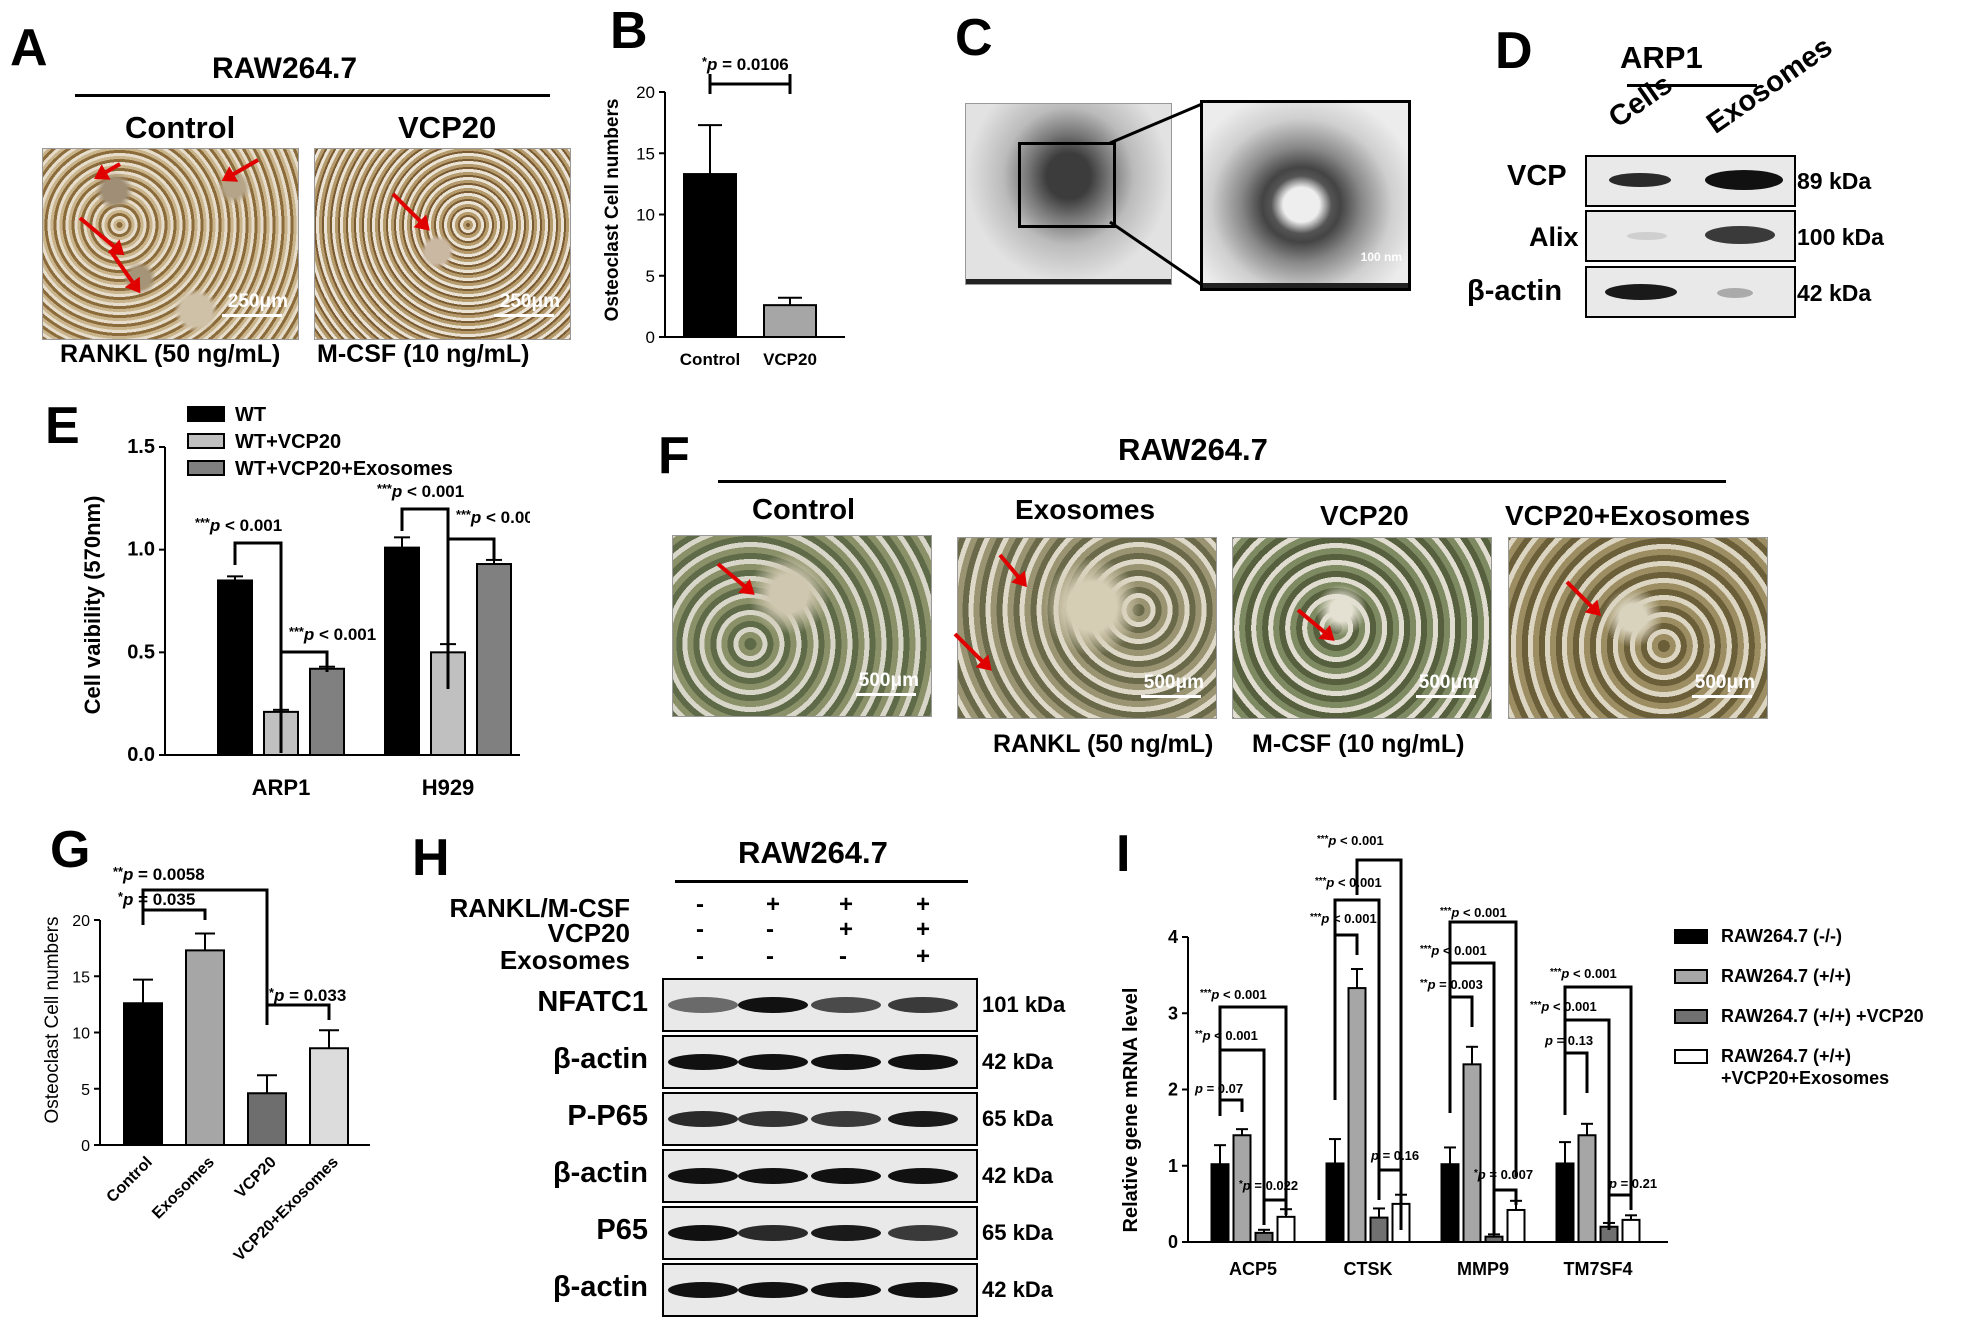  What do you see at coordinates (1223, 1088) in the screenshot?
I see `p-value: = 0.07` at bounding box center [1223, 1088].